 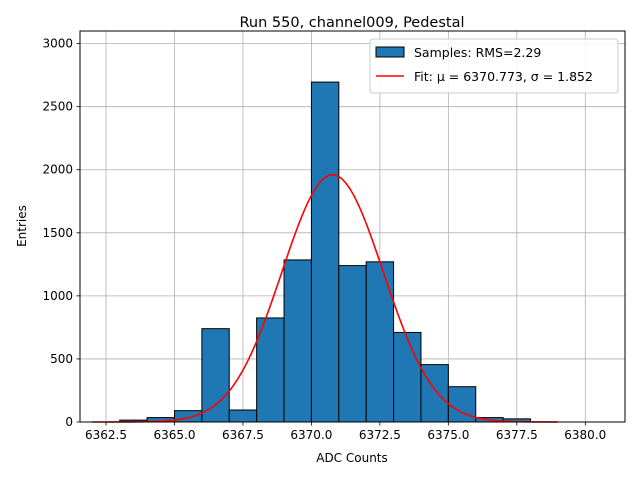 I want to click on y-axis-label: Entries, so click(x=22, y=226).